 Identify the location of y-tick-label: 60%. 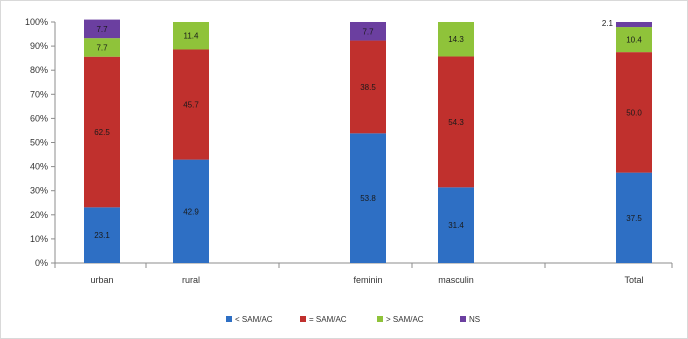
(39, 118).